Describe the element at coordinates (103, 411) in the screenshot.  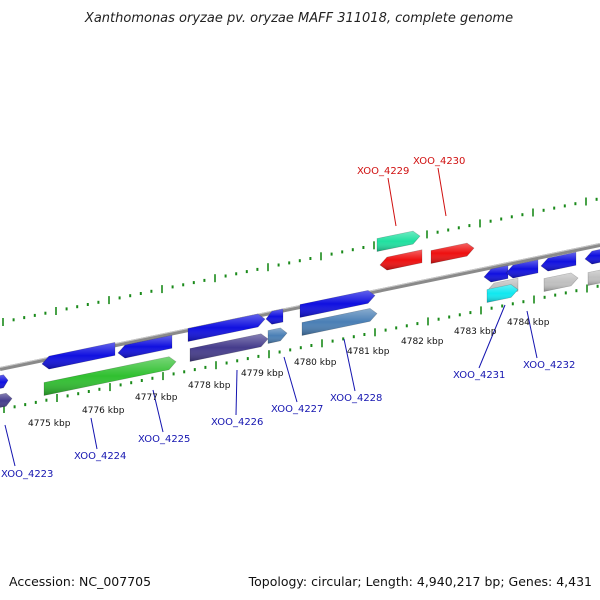
I see `scale-label-4776: 4776 kbp` at that location.